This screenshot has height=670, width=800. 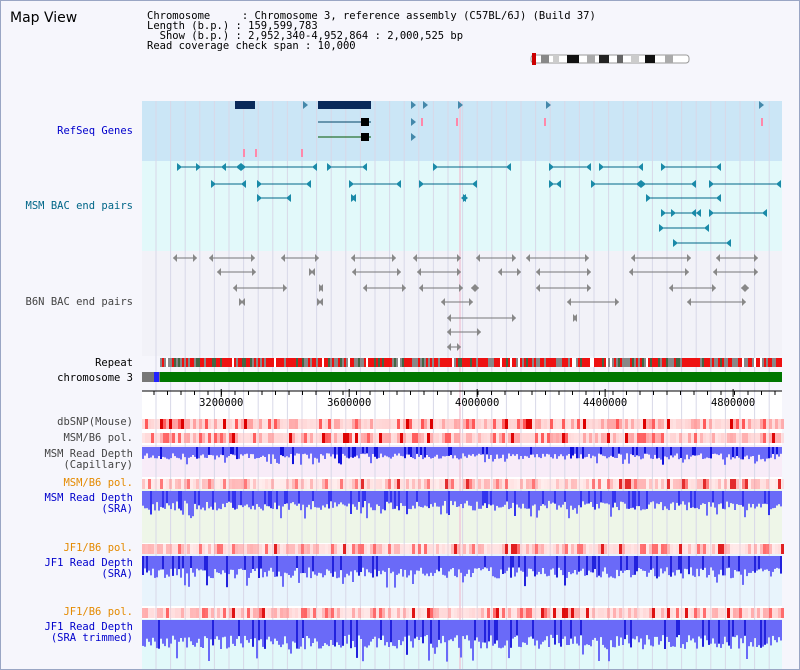 I want to click on track-label-refseq: RefSeq Genes, so click(x=95, y=131).